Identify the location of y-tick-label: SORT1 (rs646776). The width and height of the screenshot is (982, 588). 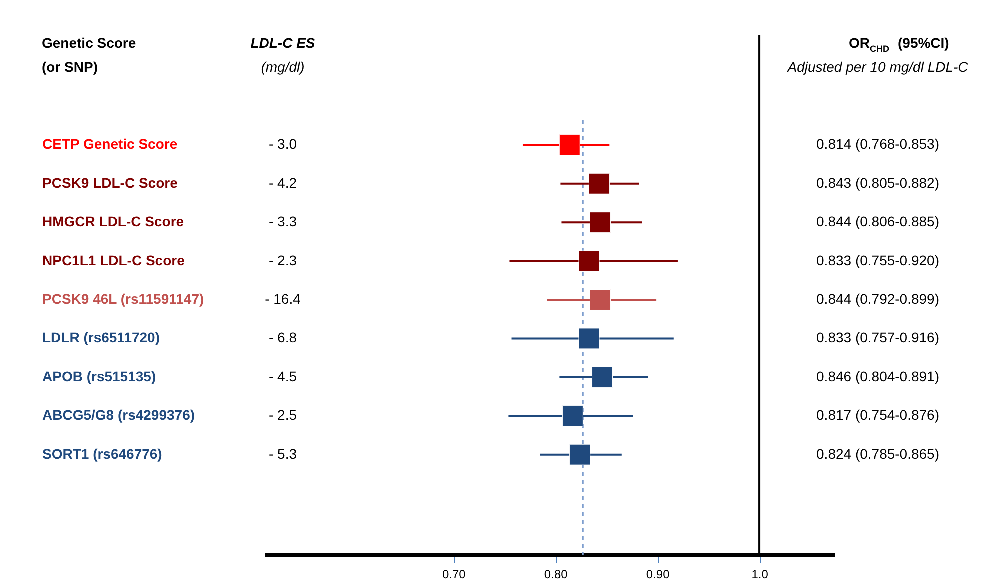
(102, 454).